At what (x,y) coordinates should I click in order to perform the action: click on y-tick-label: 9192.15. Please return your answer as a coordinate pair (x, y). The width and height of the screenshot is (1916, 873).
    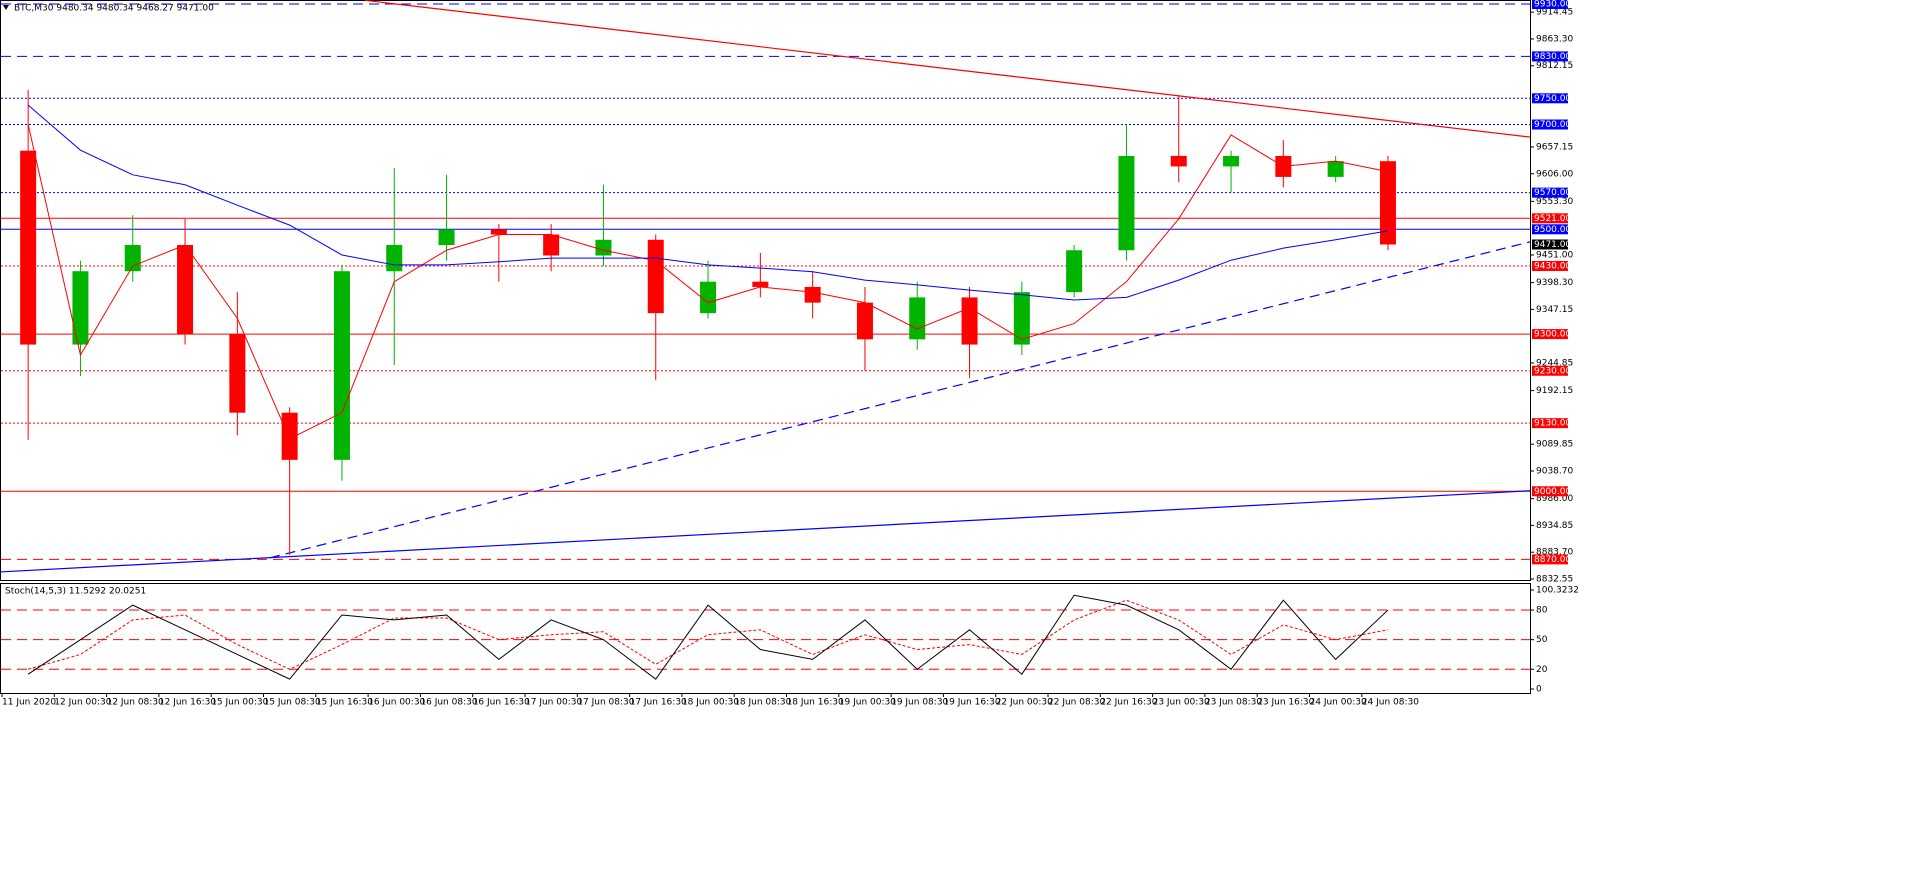
    Looking at the image, I should click on (1554, 391).